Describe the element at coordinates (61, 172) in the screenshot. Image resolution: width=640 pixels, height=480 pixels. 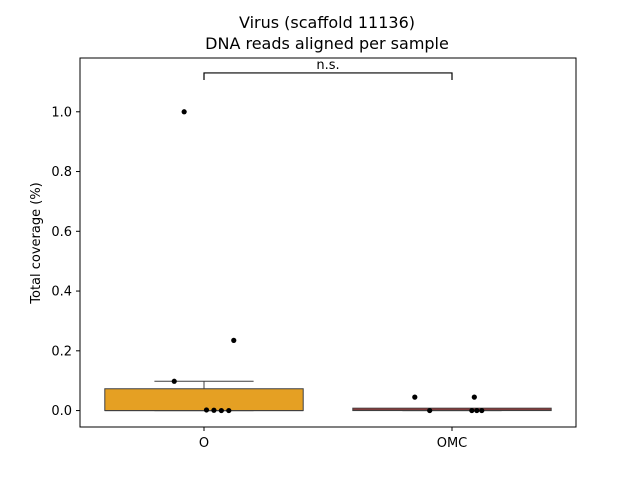
I see `y-tick-label: 0.8` at that location.